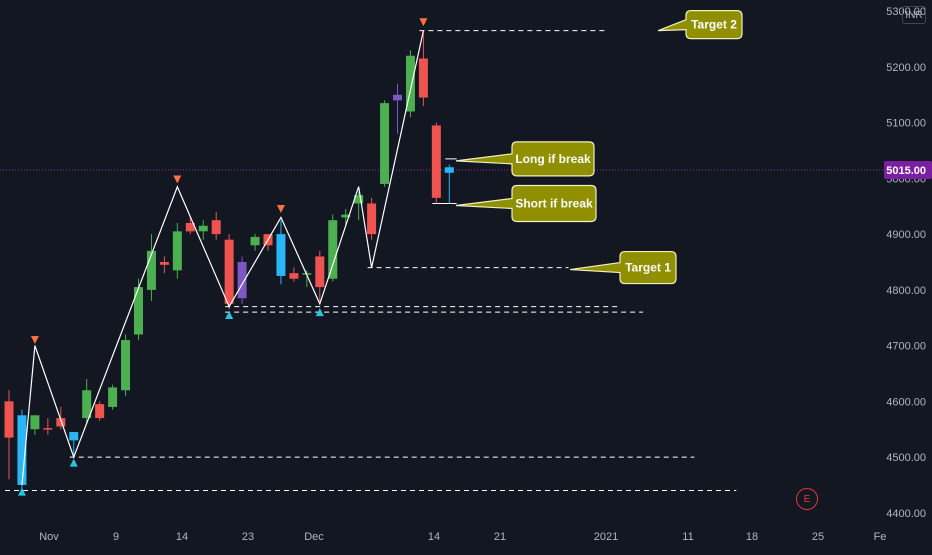 Image resolution: width=932 pixels, height=555 pixels. I want to click on y-tick-label: 4500.00, so click(906, 458).